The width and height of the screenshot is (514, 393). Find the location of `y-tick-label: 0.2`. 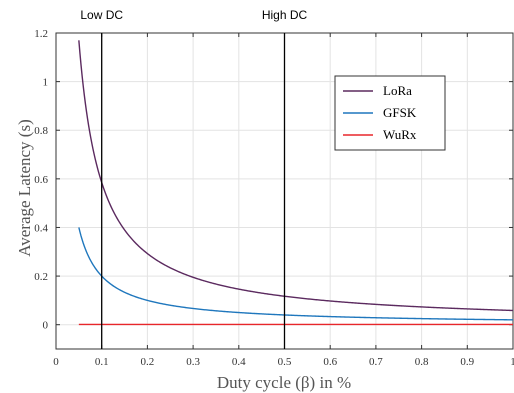

y-tick-label: 0.2 is located at coordinates (41, 277).